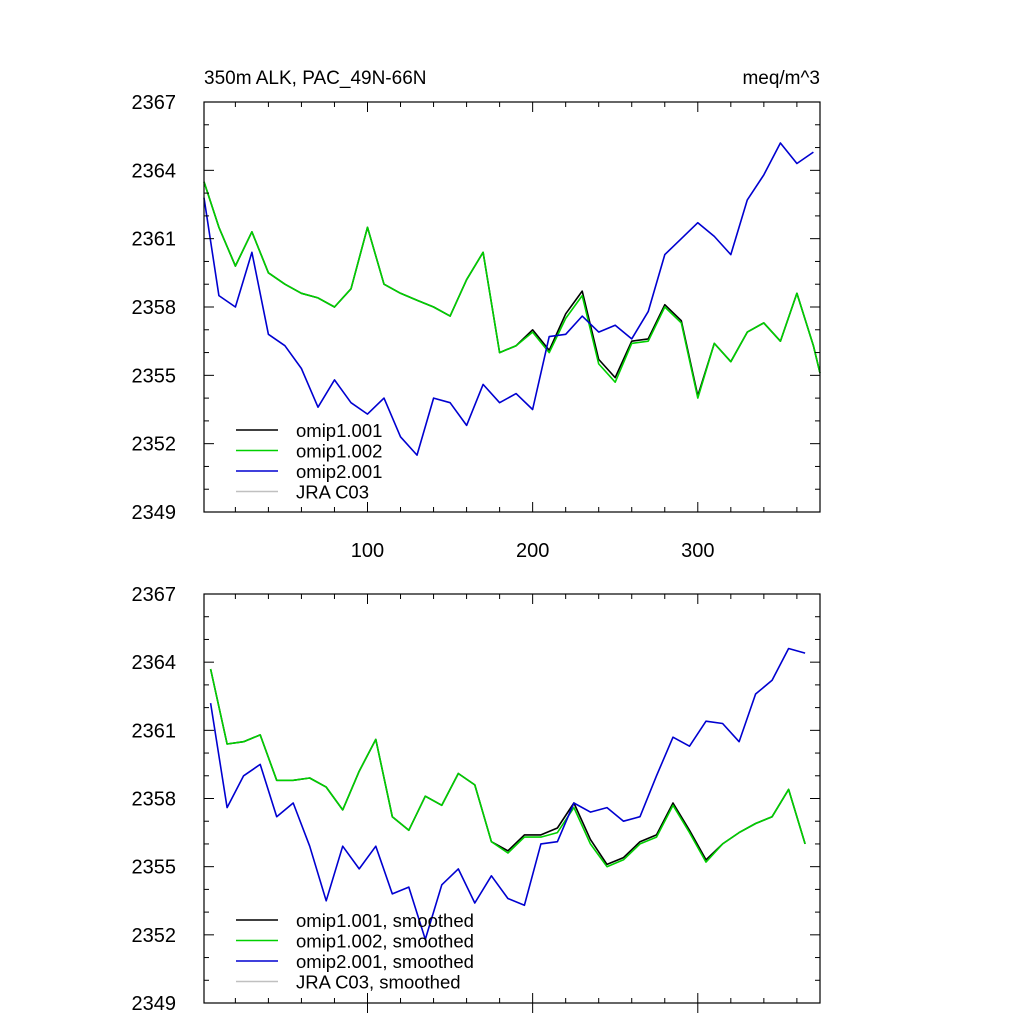 The width and height of the screenshot is (1024, 1024). I want to click on legend-label: omip1.002, smoothed, so click(385, 941).